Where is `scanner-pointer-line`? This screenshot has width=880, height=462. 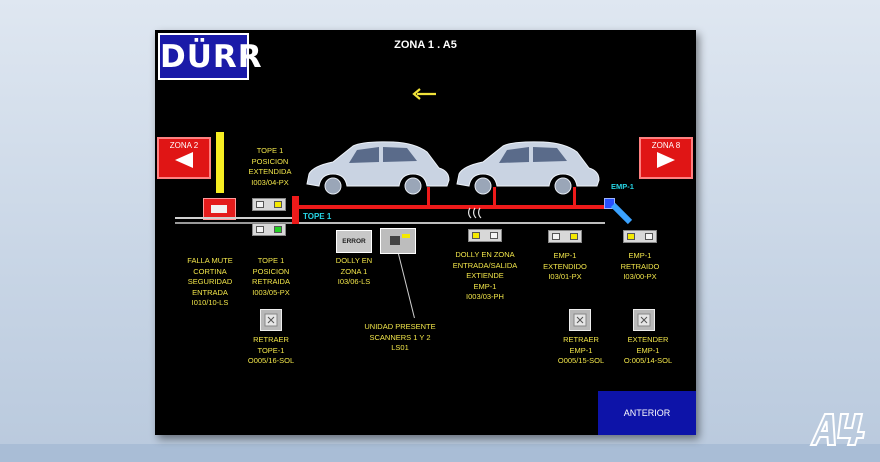
scanner-pointer-line is located at coordinates (406, 286).